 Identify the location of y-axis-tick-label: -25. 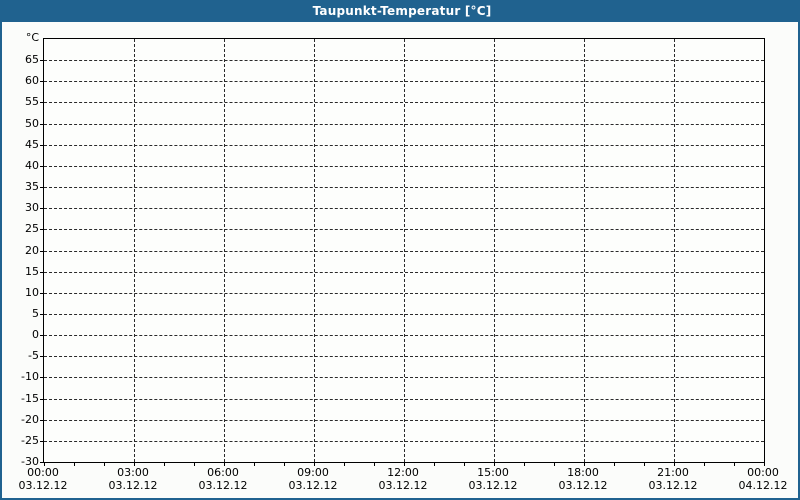
(30, 440).